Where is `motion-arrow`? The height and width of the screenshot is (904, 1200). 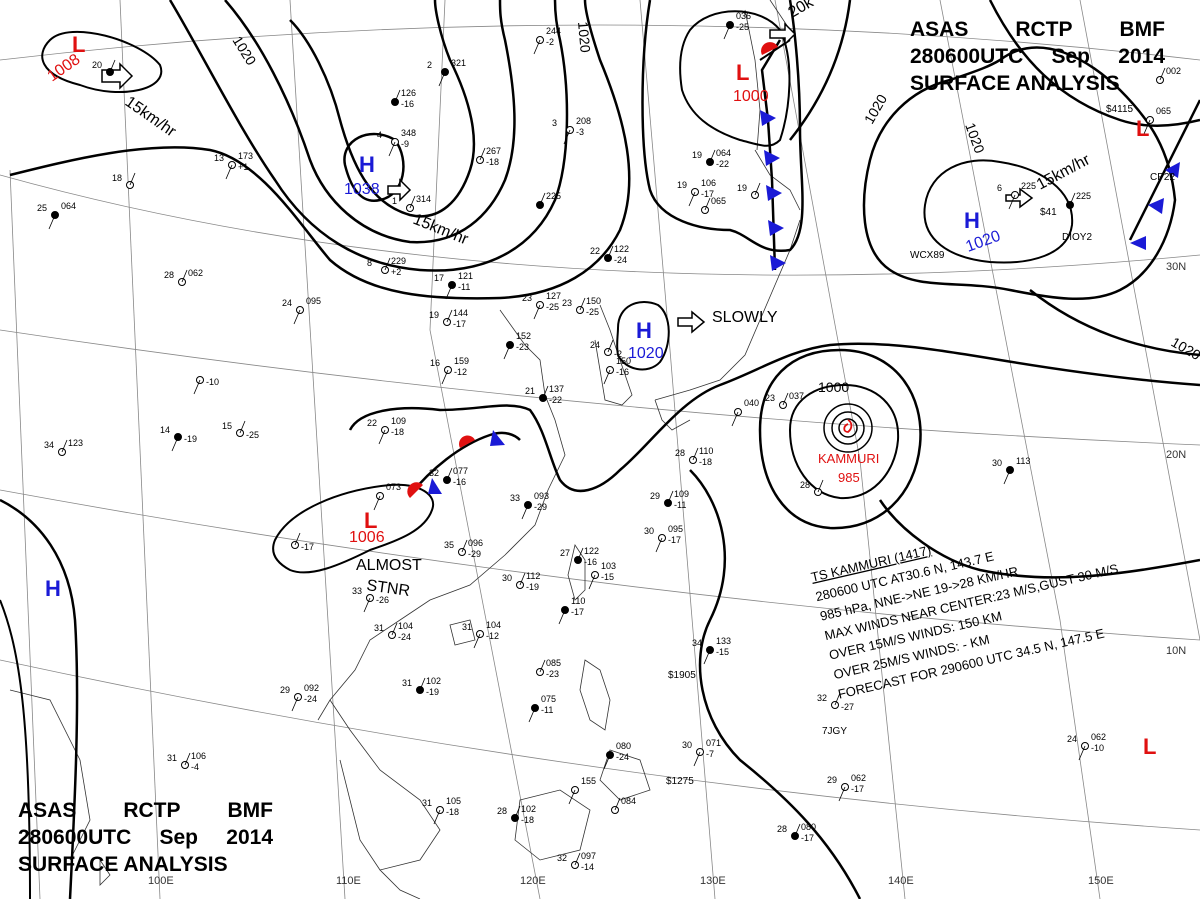 motion-arrow is located at coordinates (117, 76).